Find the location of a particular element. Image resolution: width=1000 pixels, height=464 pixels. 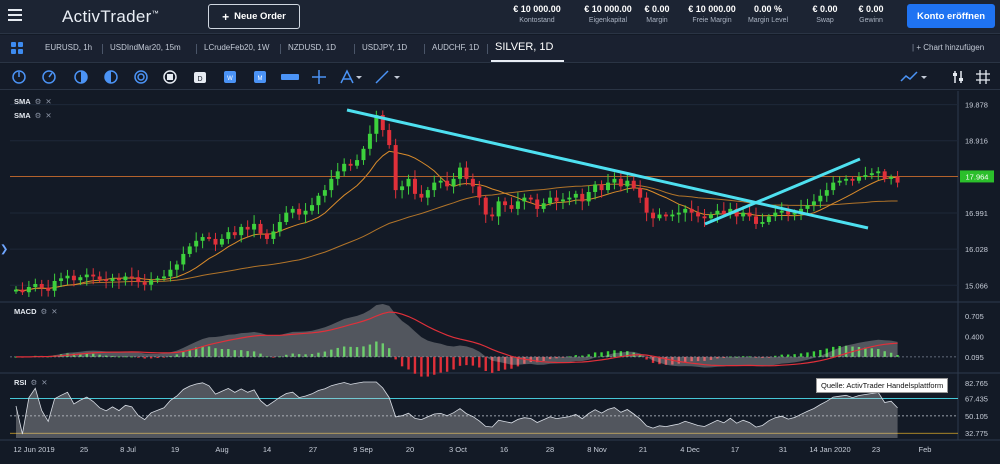

trendline-down is located at coordinates (607, 169).